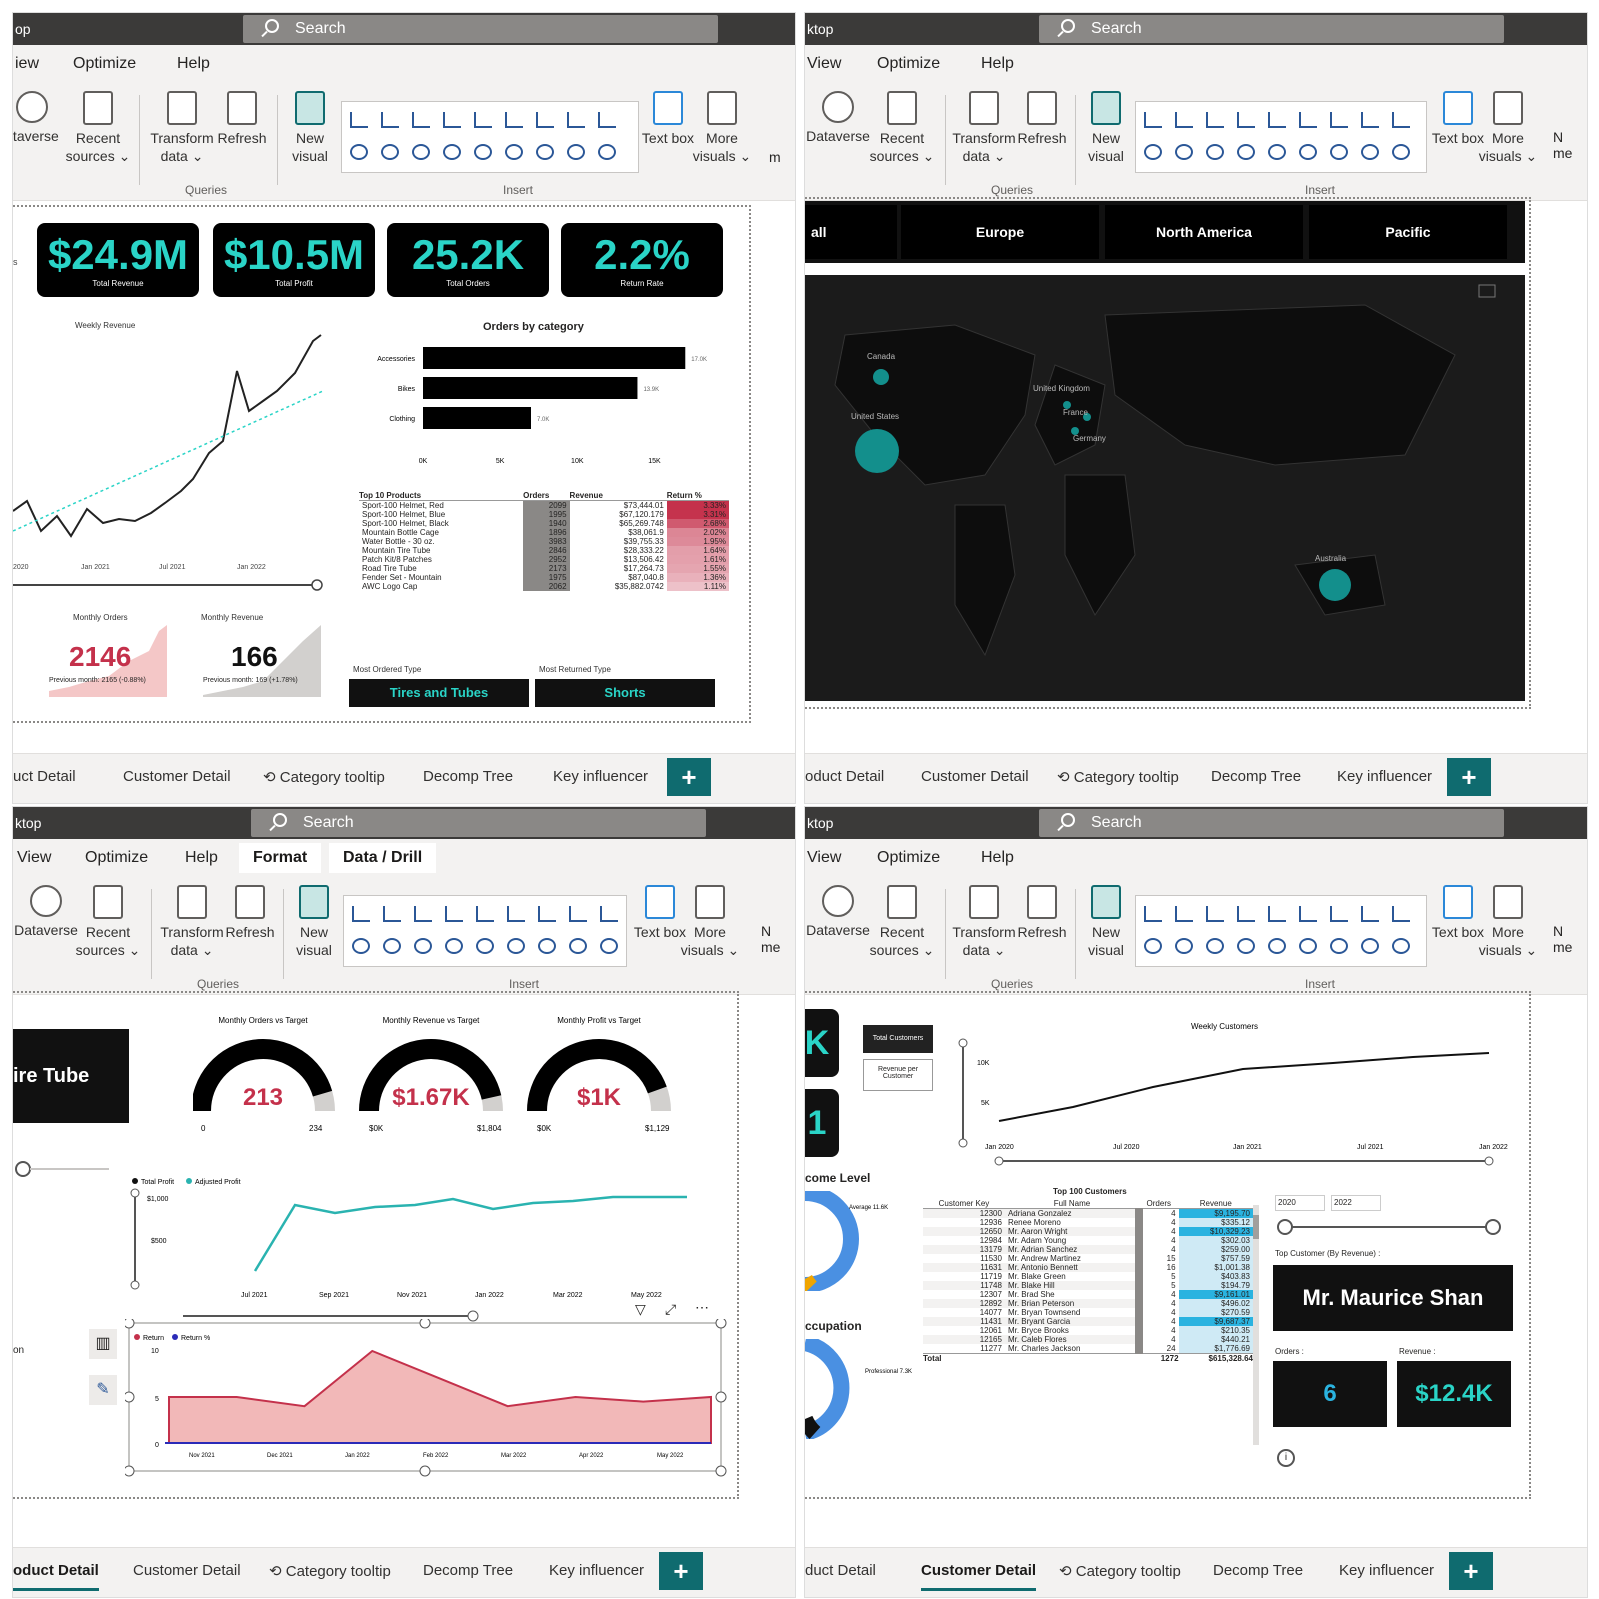 The width and height of the screenshot is (1599, 1599). Describe the element at coordinates (44, 776) in the screenshot. I see `tab-product-detail: uct Detail` at that location.